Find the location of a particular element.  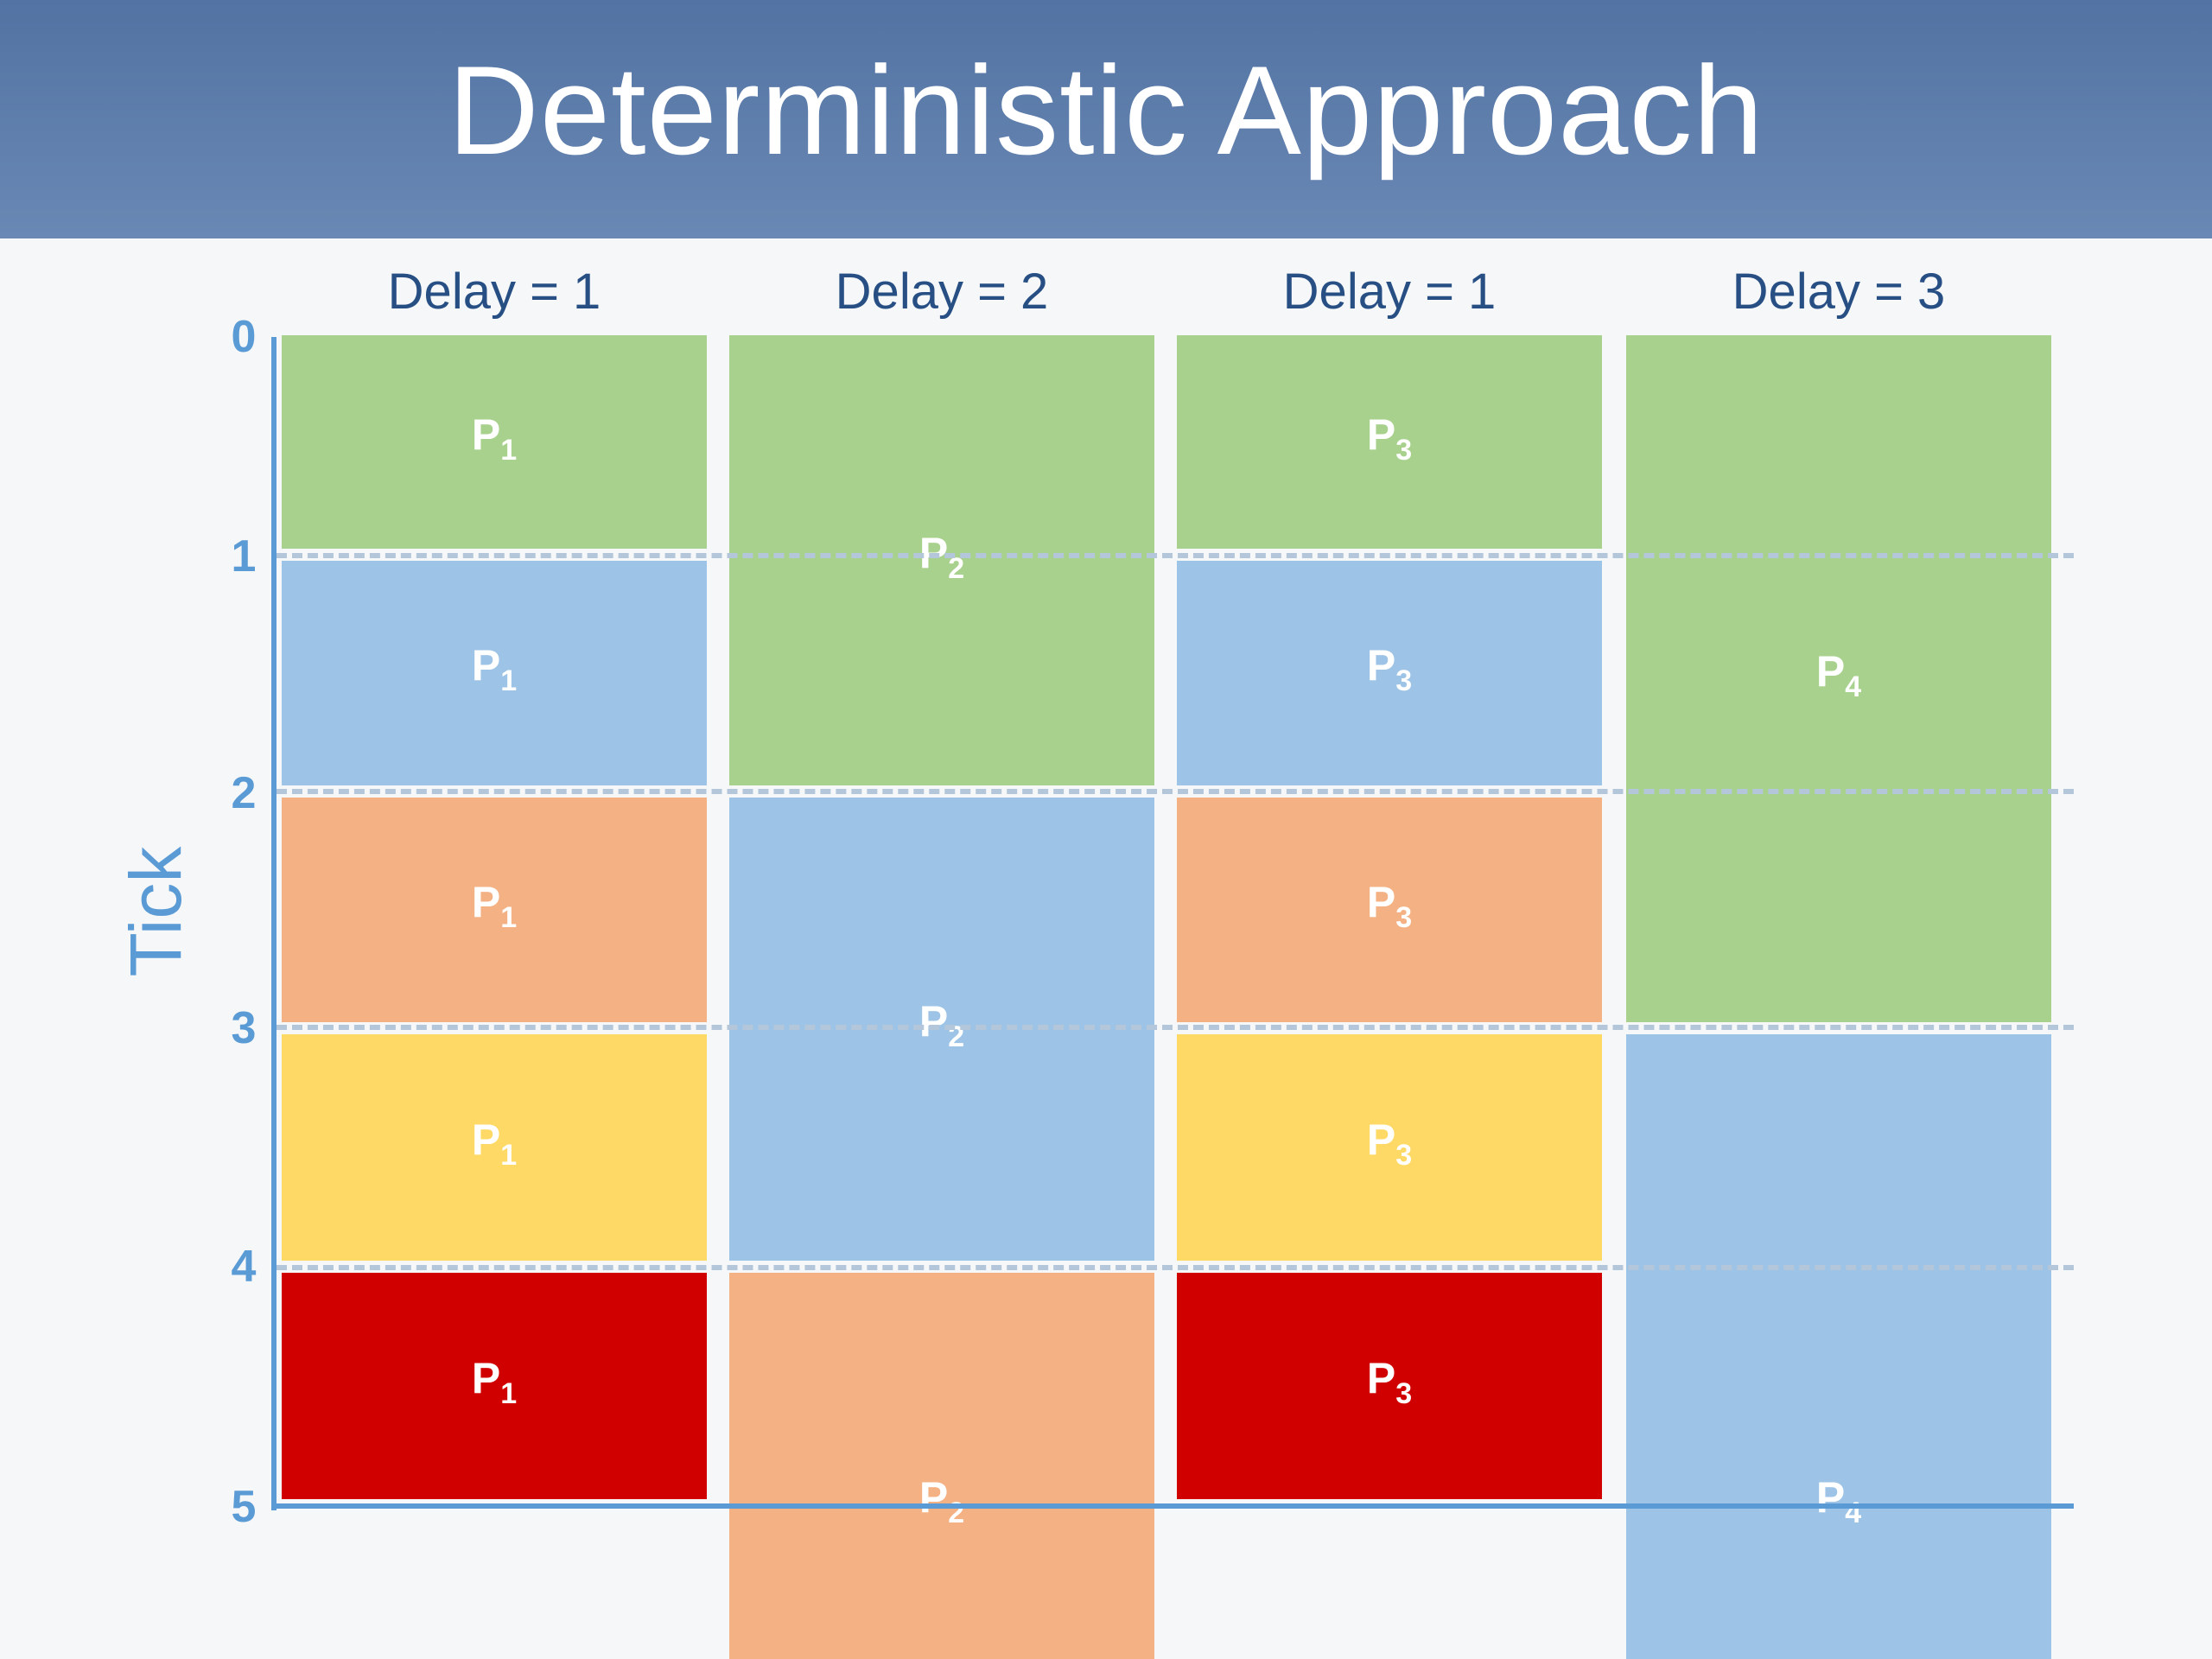

column-header: Delay = 3 is located at coordinates (1839, 292).